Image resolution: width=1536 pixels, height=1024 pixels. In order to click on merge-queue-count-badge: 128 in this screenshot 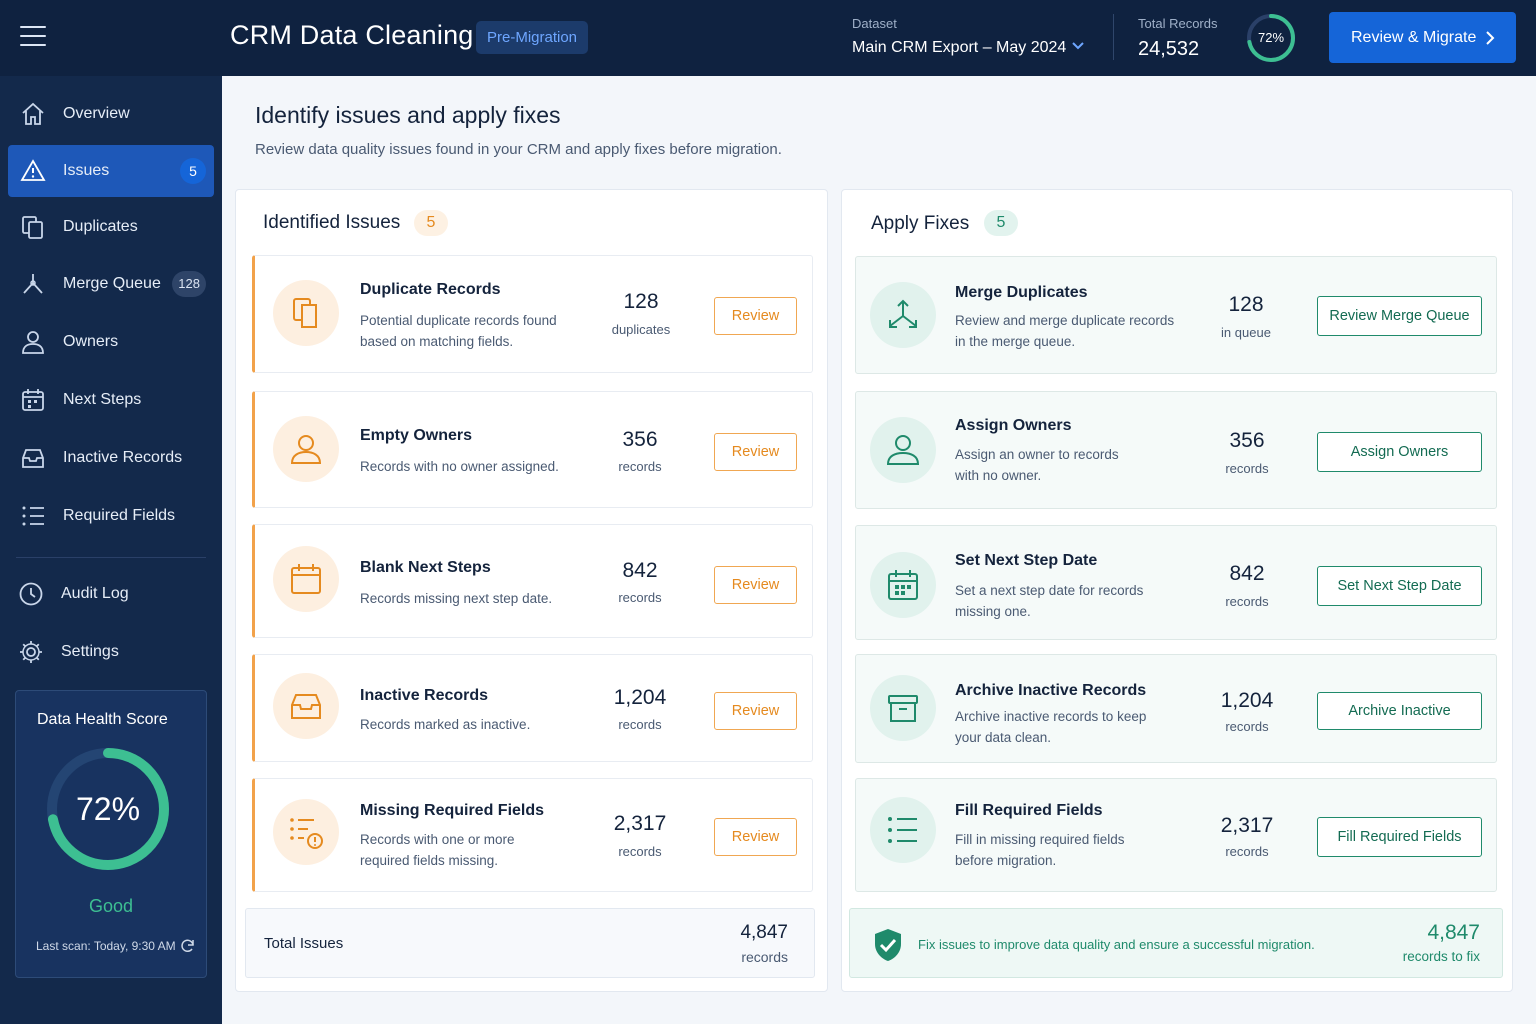, I will do `click(189, 284)`.